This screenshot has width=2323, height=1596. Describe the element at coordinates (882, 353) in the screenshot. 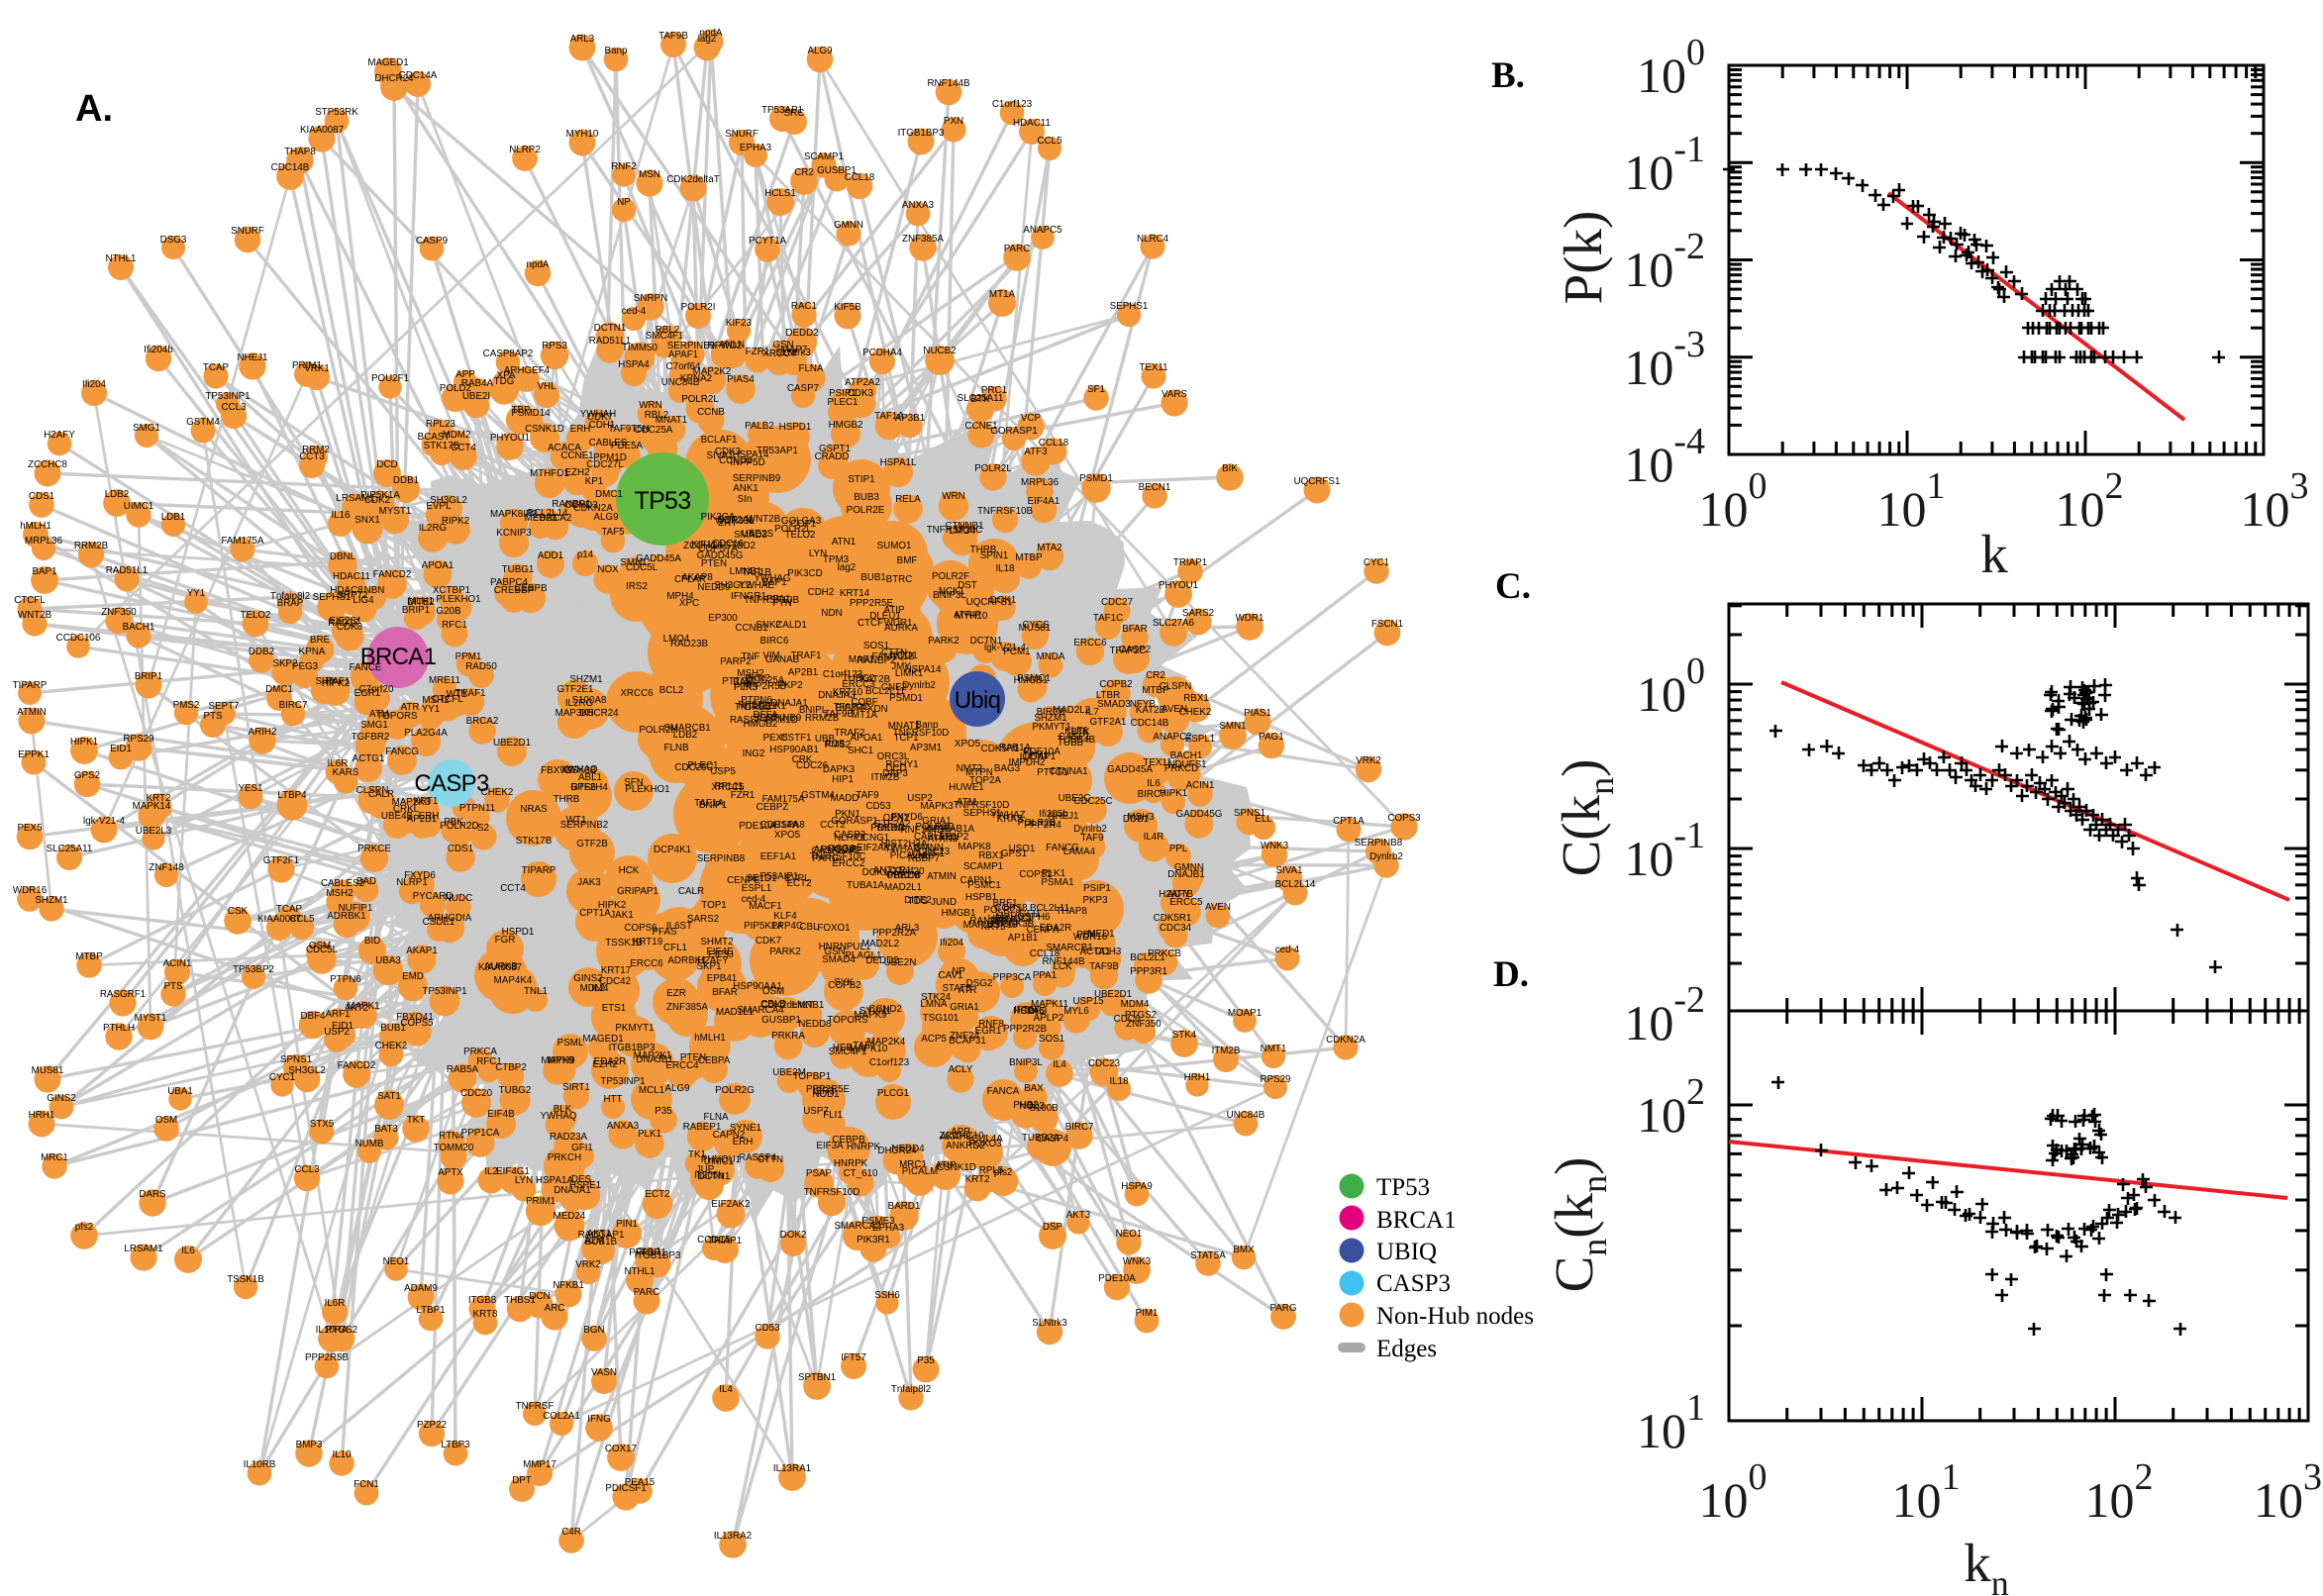

I see `svg-text: PCDHA4` at that location.